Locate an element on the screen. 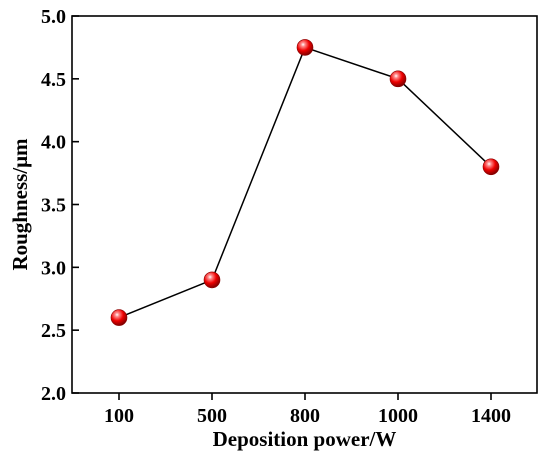 This screenshot has width=550, height=460. y-tick-label: 2.0 is located at coordinates (53, 394).